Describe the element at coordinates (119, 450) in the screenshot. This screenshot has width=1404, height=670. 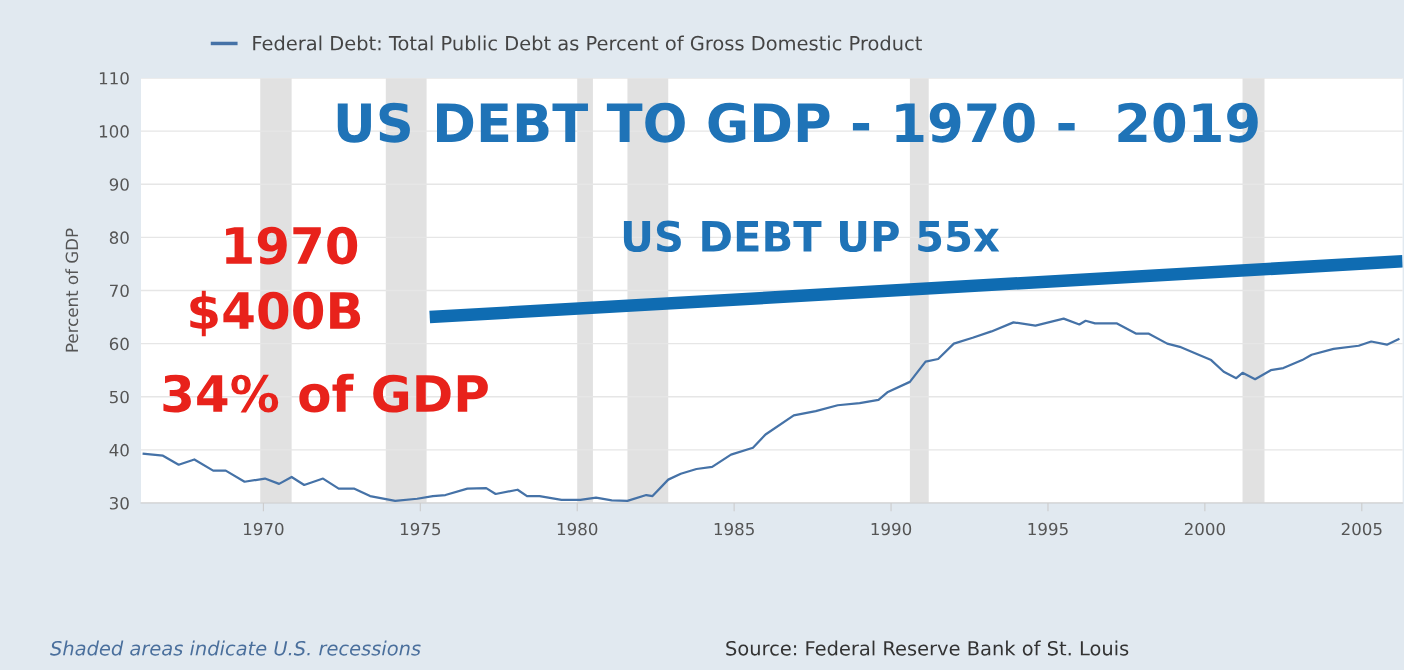
I see `y-tick-label: 40` at that location.